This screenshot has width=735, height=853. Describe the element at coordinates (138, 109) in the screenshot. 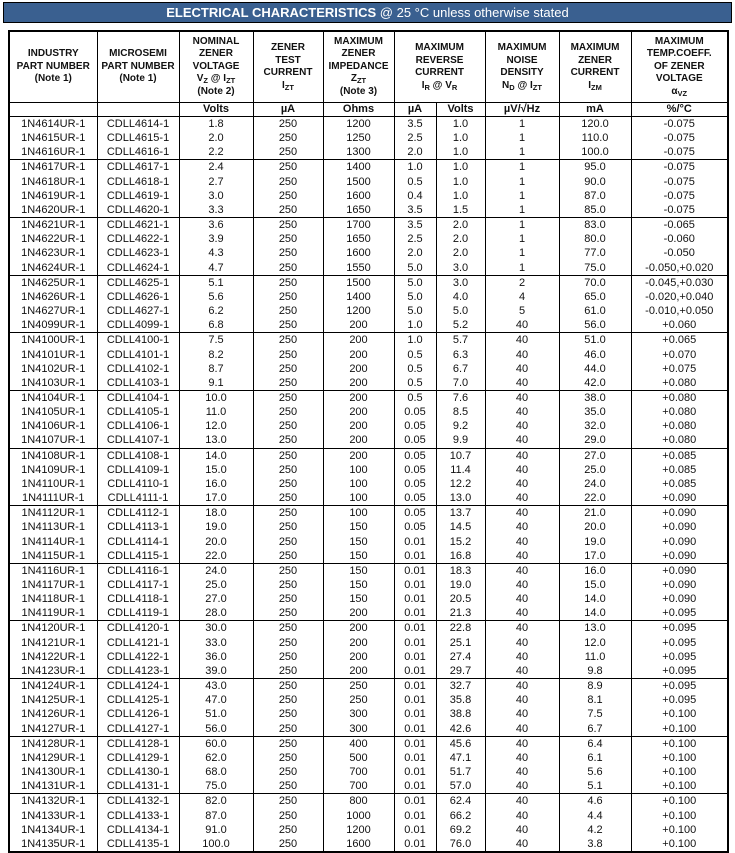

I see `unit-microsemi-blank` at that location.